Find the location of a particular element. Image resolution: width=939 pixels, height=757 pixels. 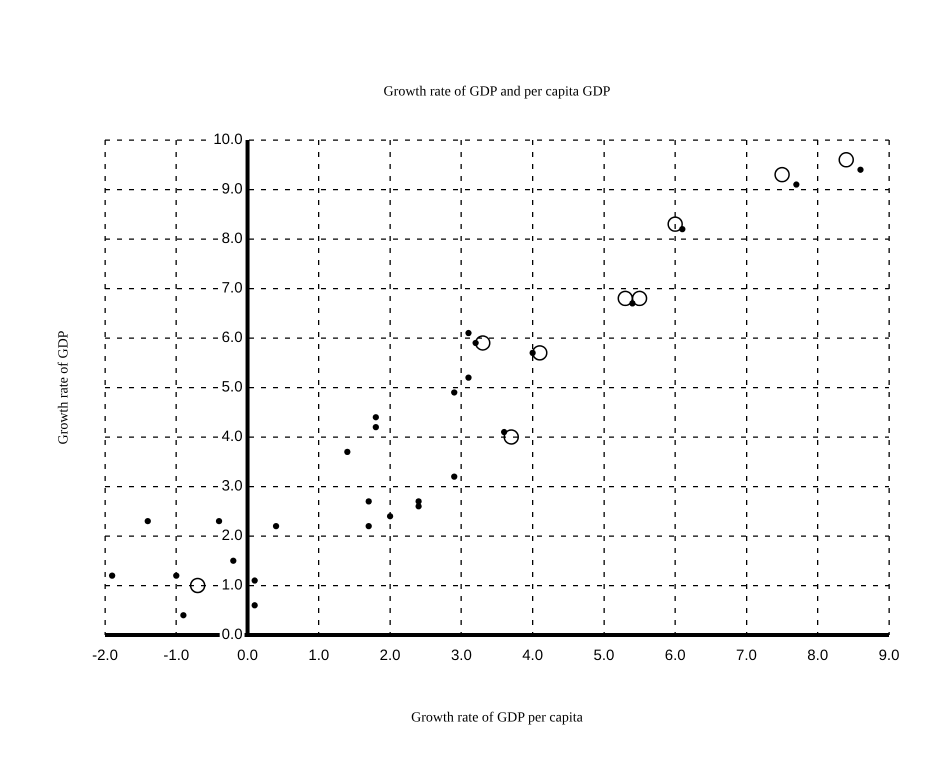

x-tick-label: 2.0 is located at coordinates (390, 655).